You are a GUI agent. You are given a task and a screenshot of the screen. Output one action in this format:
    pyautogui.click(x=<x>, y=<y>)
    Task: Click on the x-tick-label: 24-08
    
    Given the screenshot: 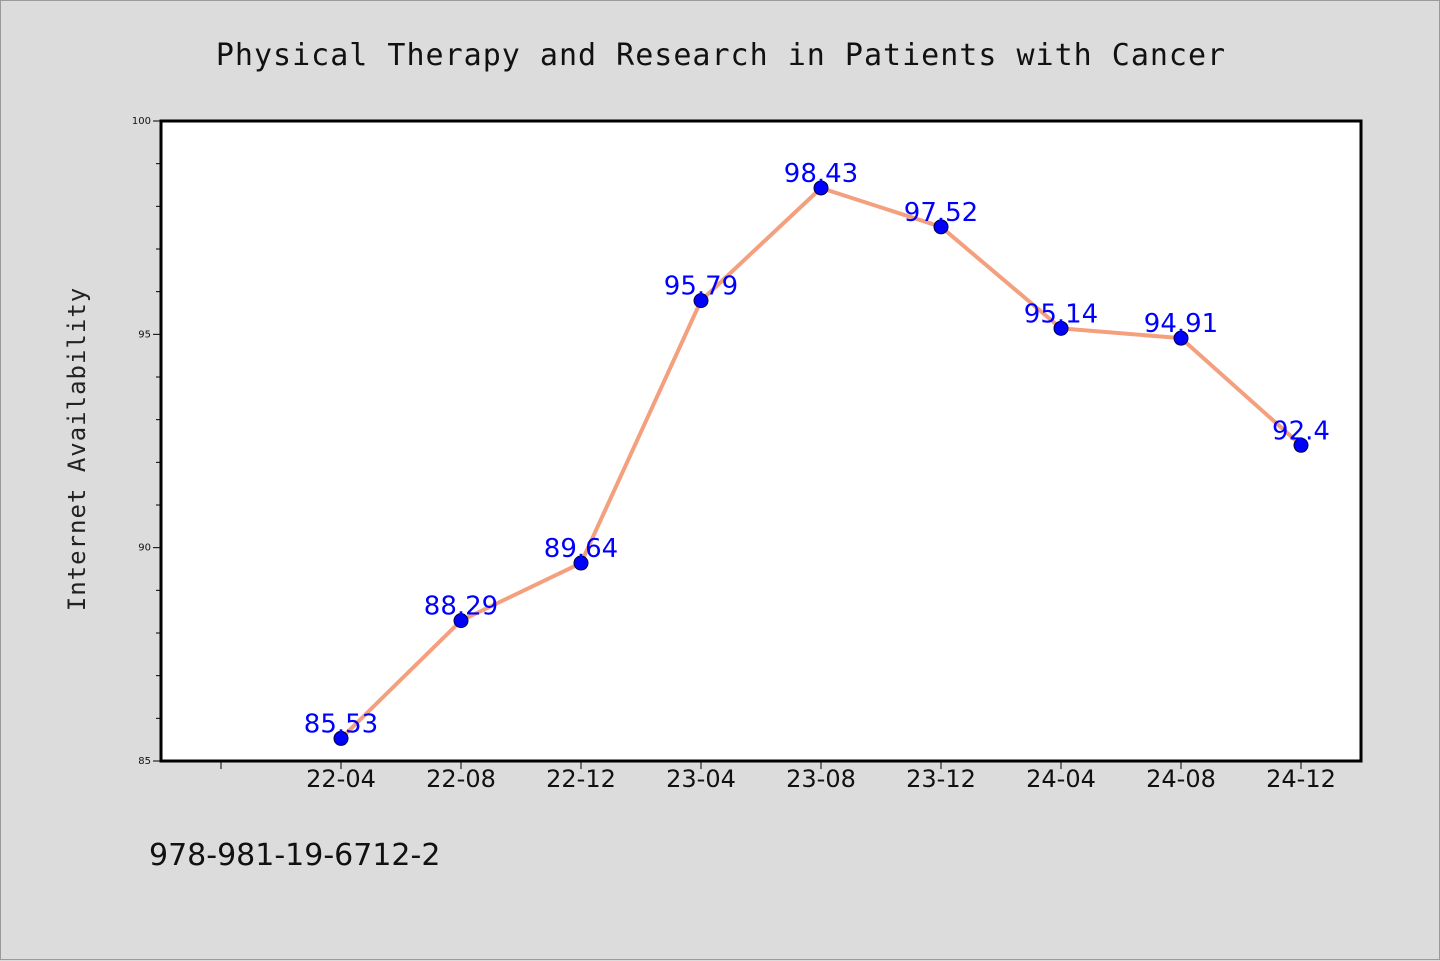 What is the action you would take?
    pyautogui.click(x=1181, y=779)
    